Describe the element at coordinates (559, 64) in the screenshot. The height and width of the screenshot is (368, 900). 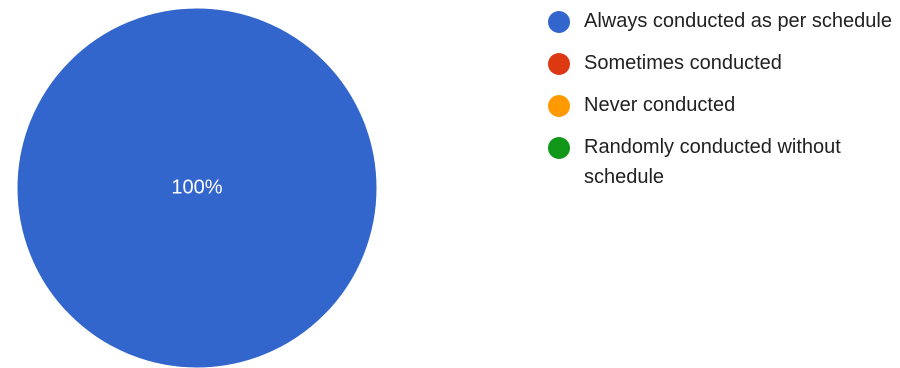
I see `legend-swatch-sometimes-conducted` at that location.